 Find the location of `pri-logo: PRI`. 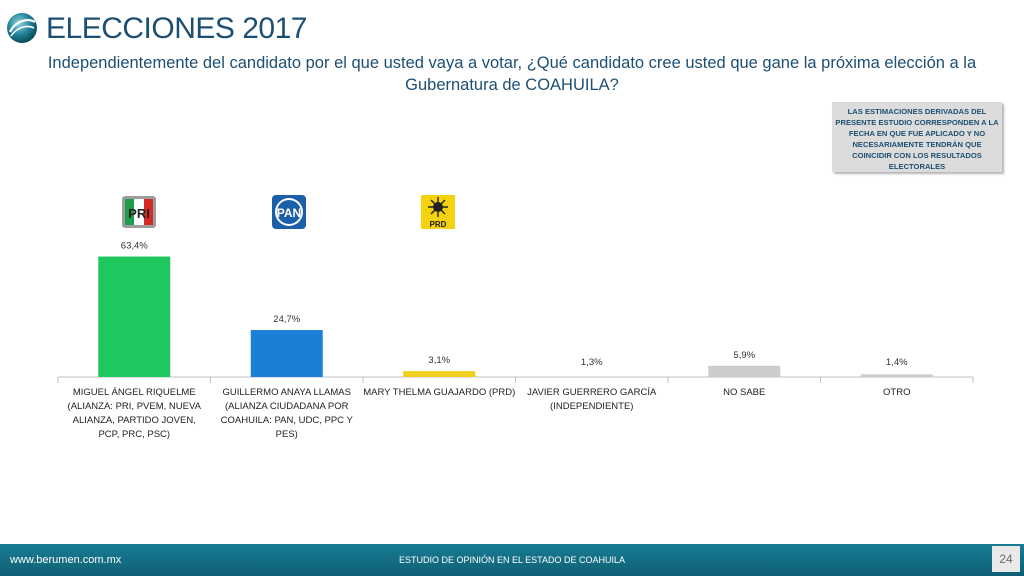

pri-logo: PRI is located at coordinates (139, 212).